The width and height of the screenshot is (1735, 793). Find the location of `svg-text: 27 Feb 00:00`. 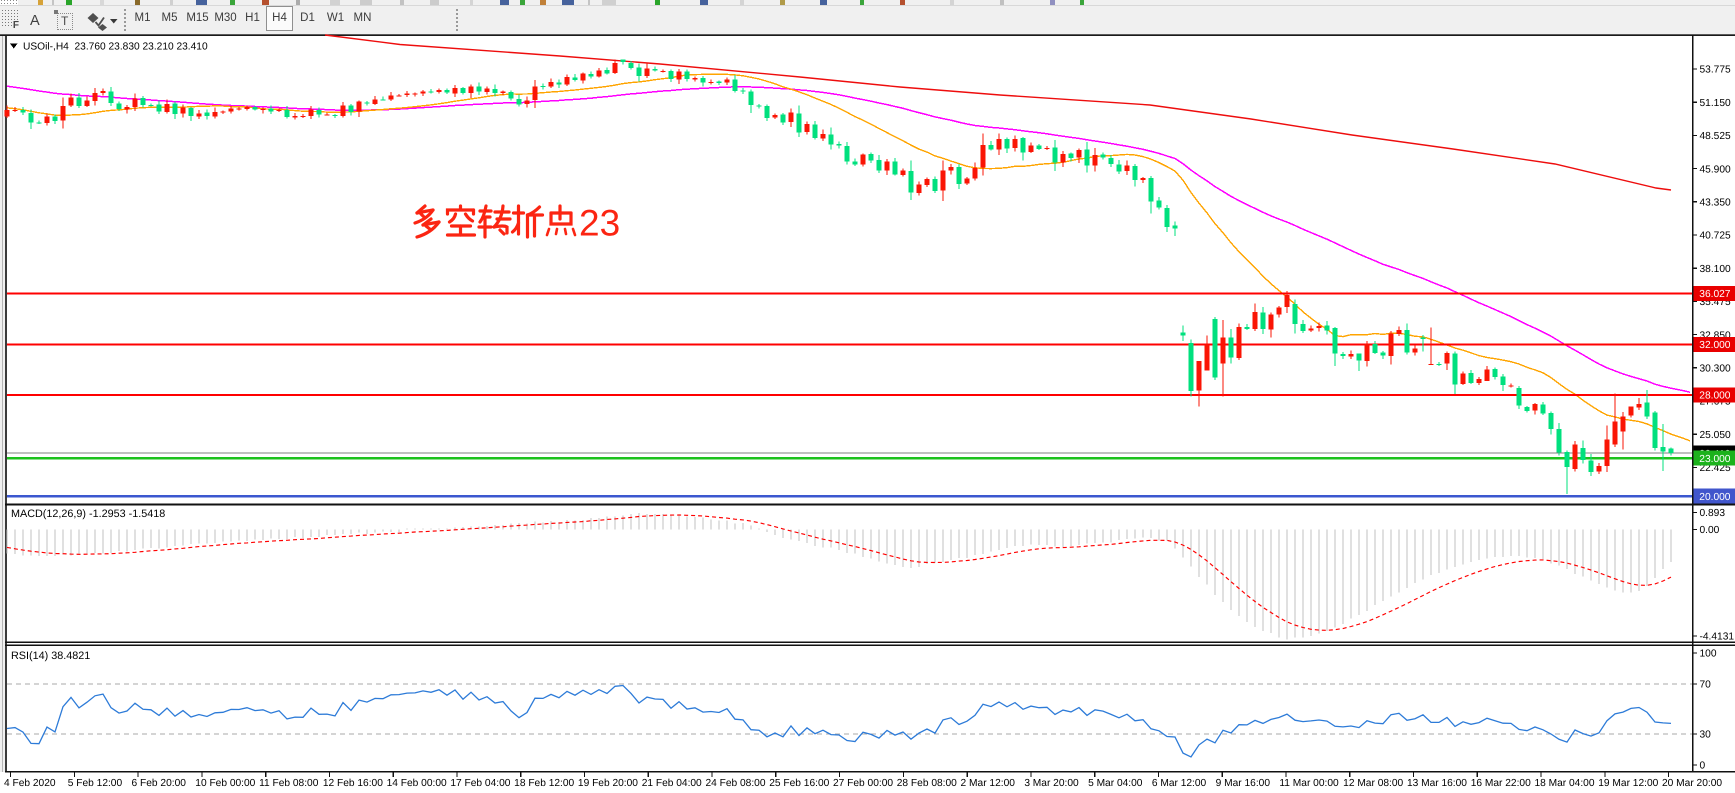

svg-text: 27 Feb 00:00 is located at coordinates (863, 783).